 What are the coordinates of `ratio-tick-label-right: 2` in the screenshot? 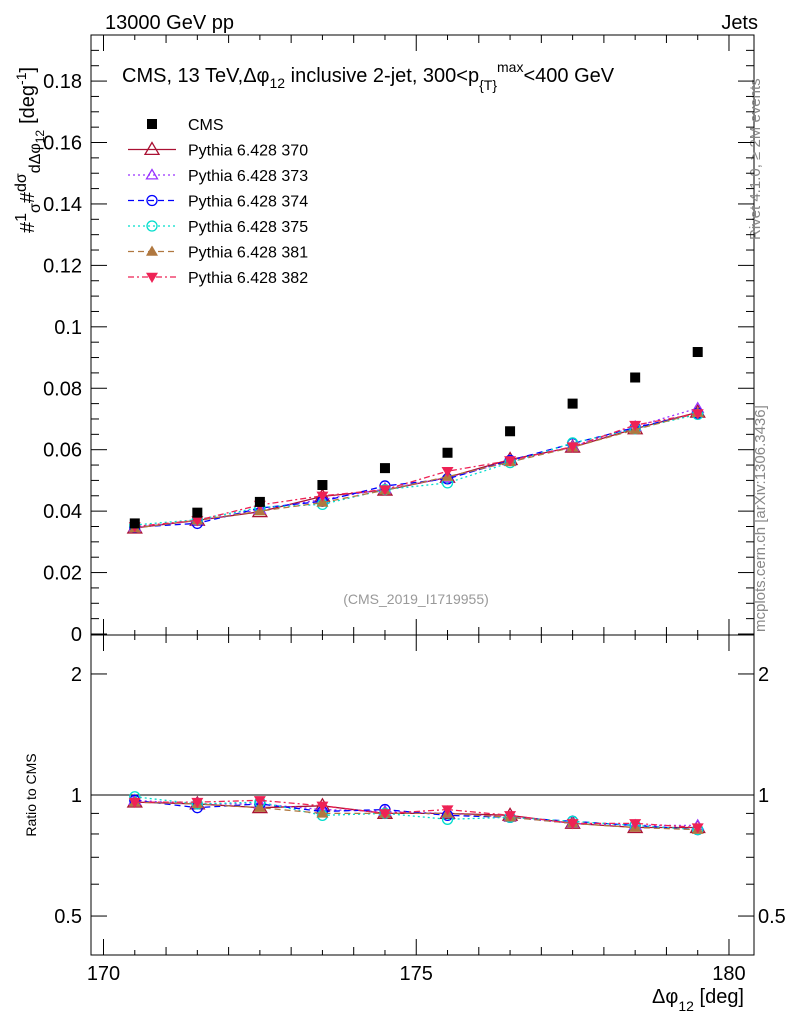 It's located at (763, 675).